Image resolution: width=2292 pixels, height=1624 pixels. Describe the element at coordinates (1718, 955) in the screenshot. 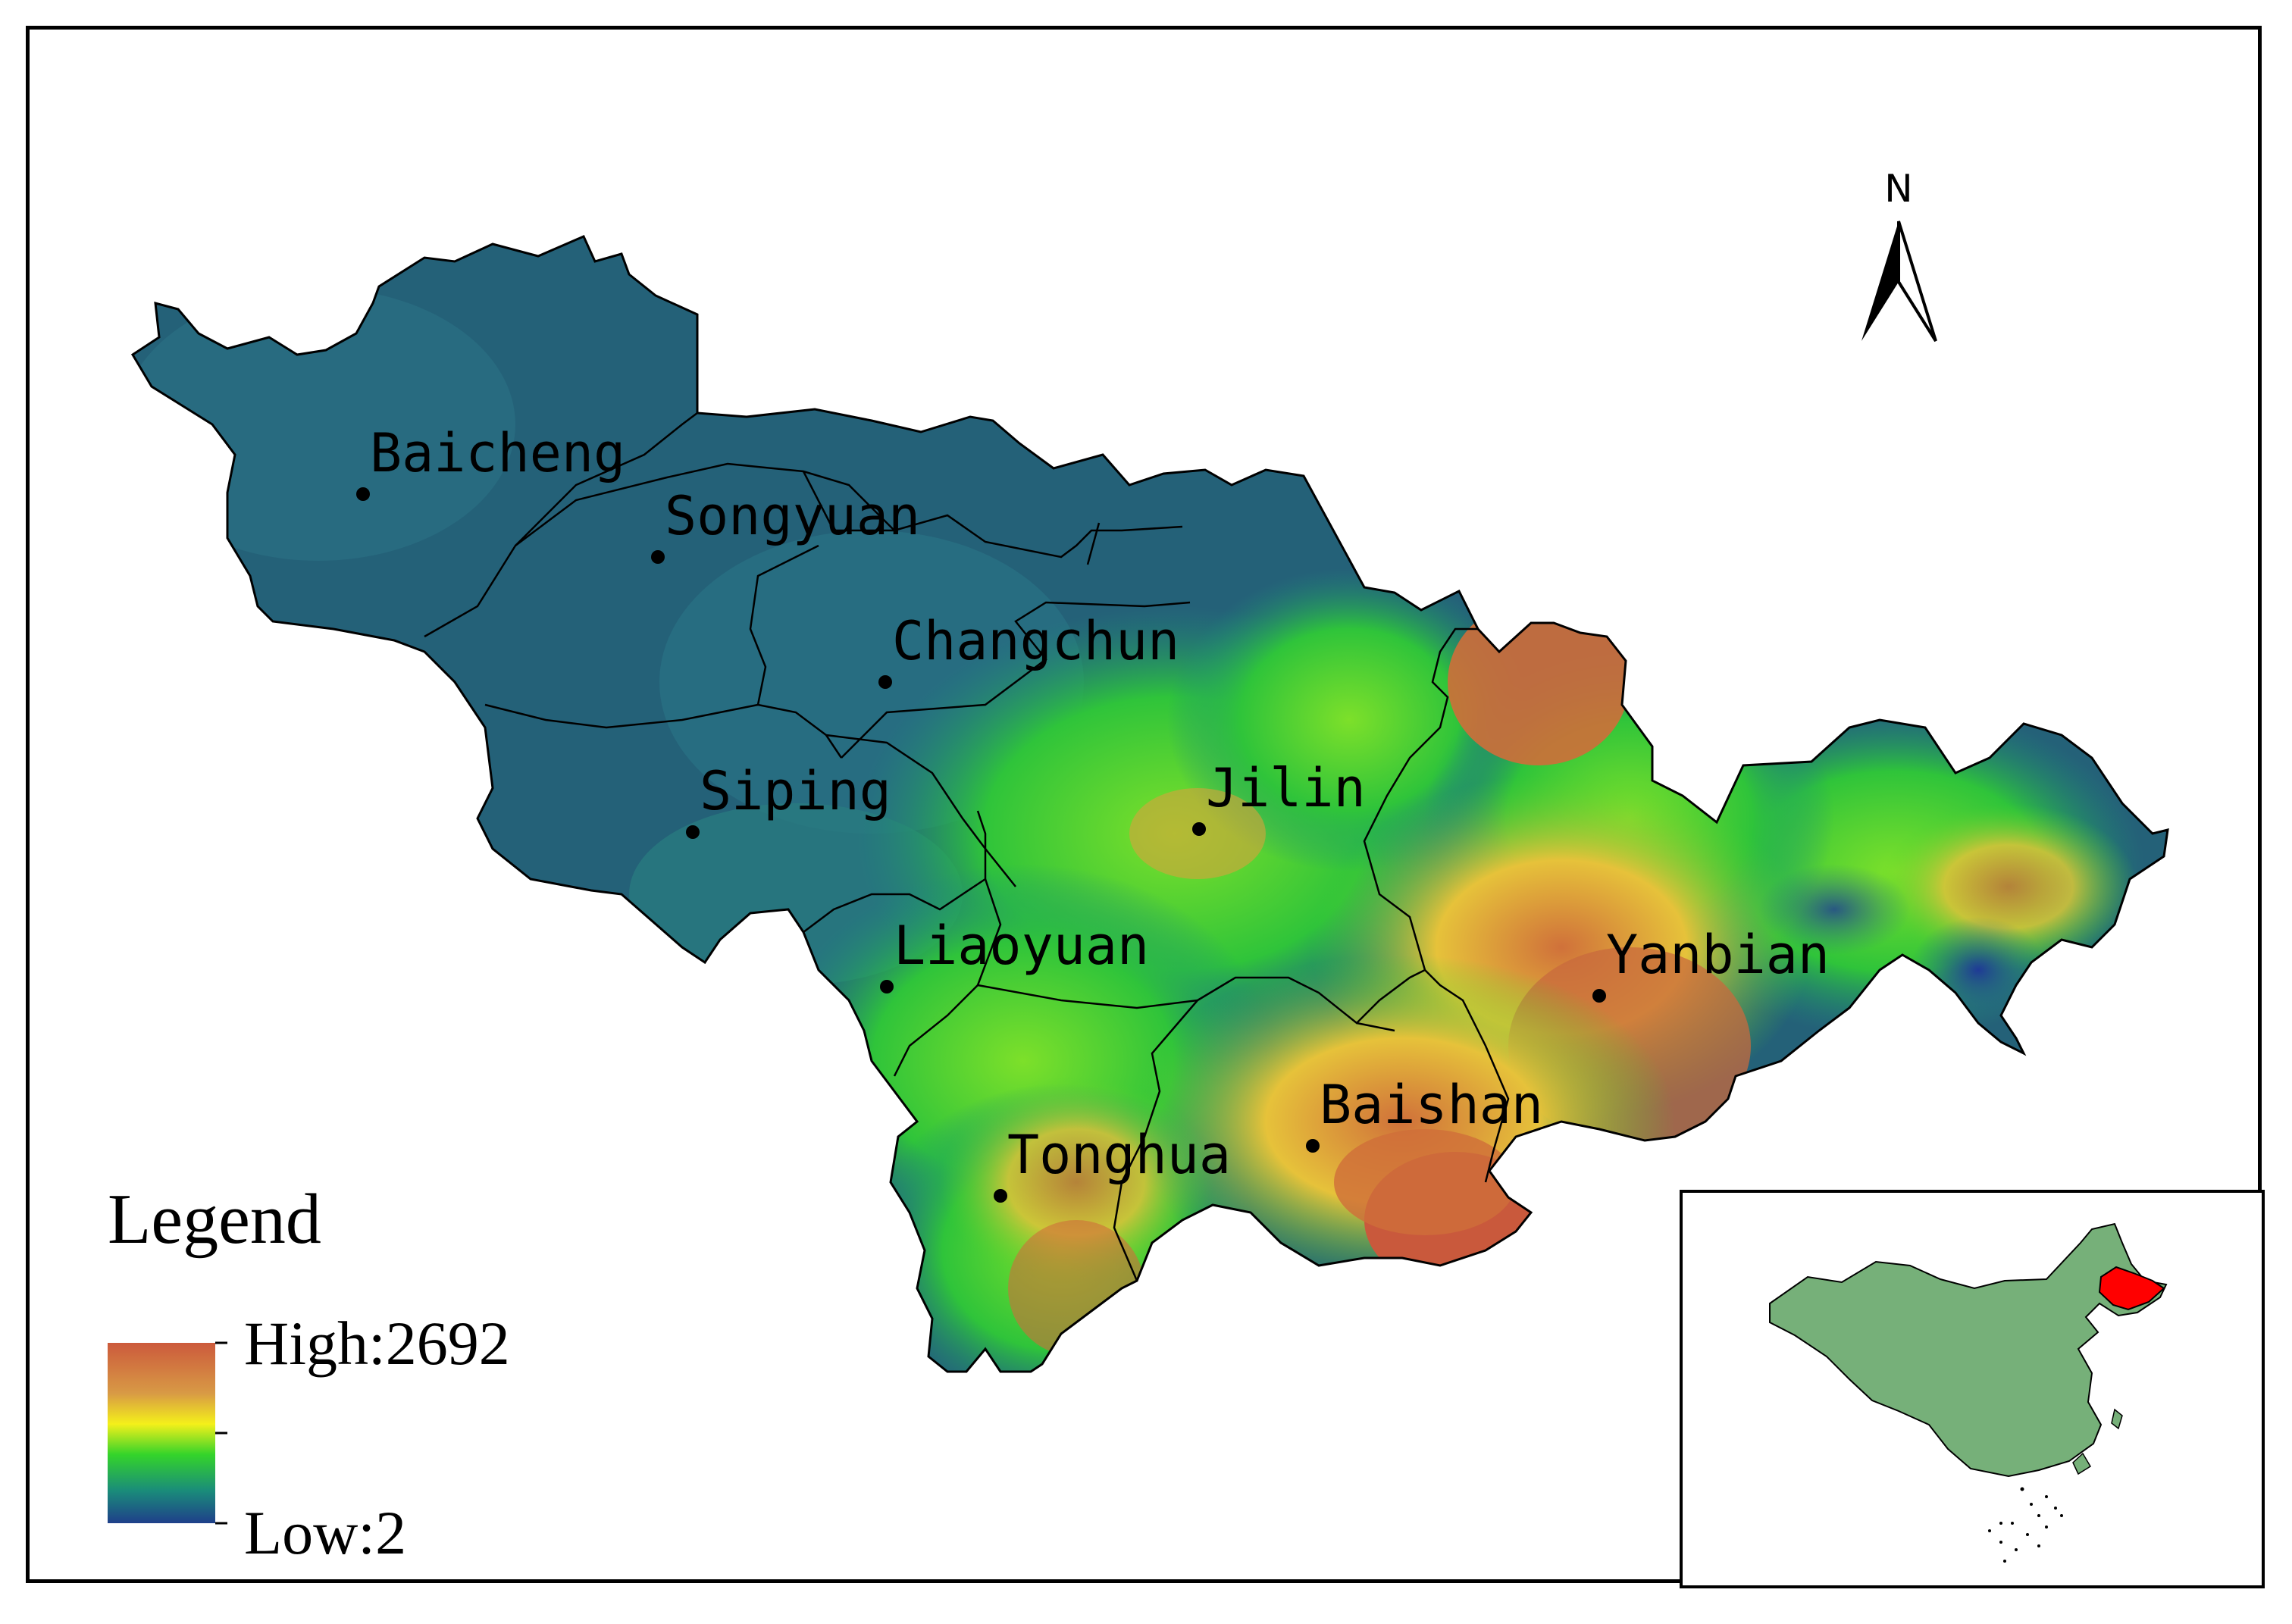

I see `city-label: Yanbian` at that location.